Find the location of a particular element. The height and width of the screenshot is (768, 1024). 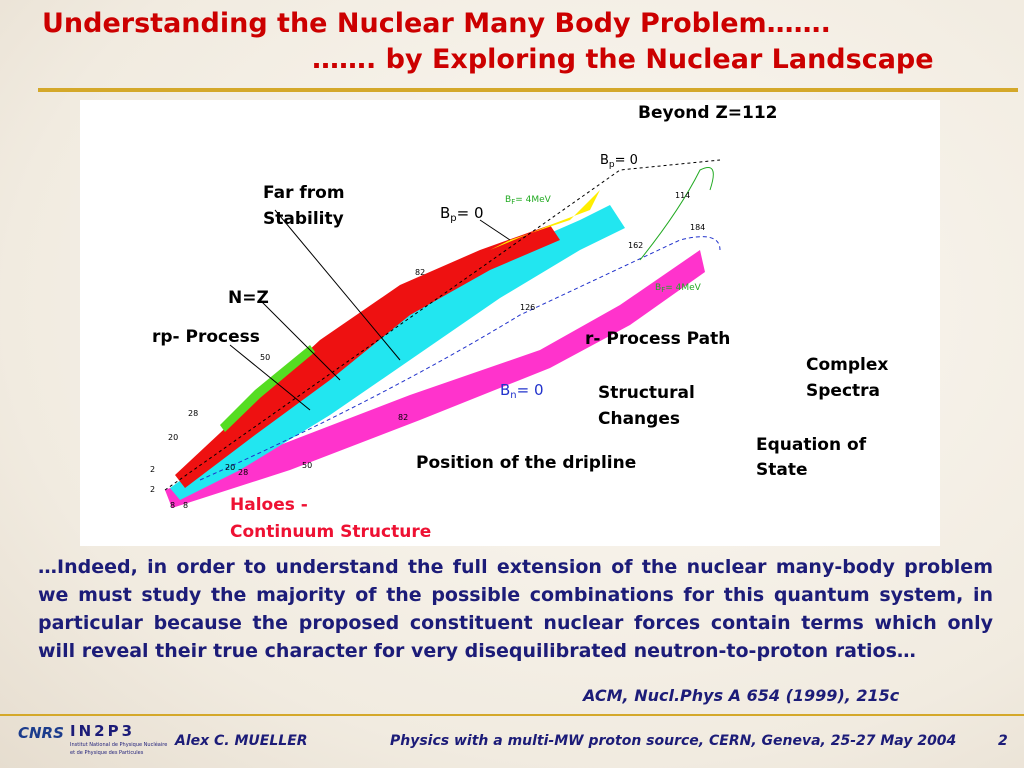

figure-label: Stability is located at coordinates (303, 219).